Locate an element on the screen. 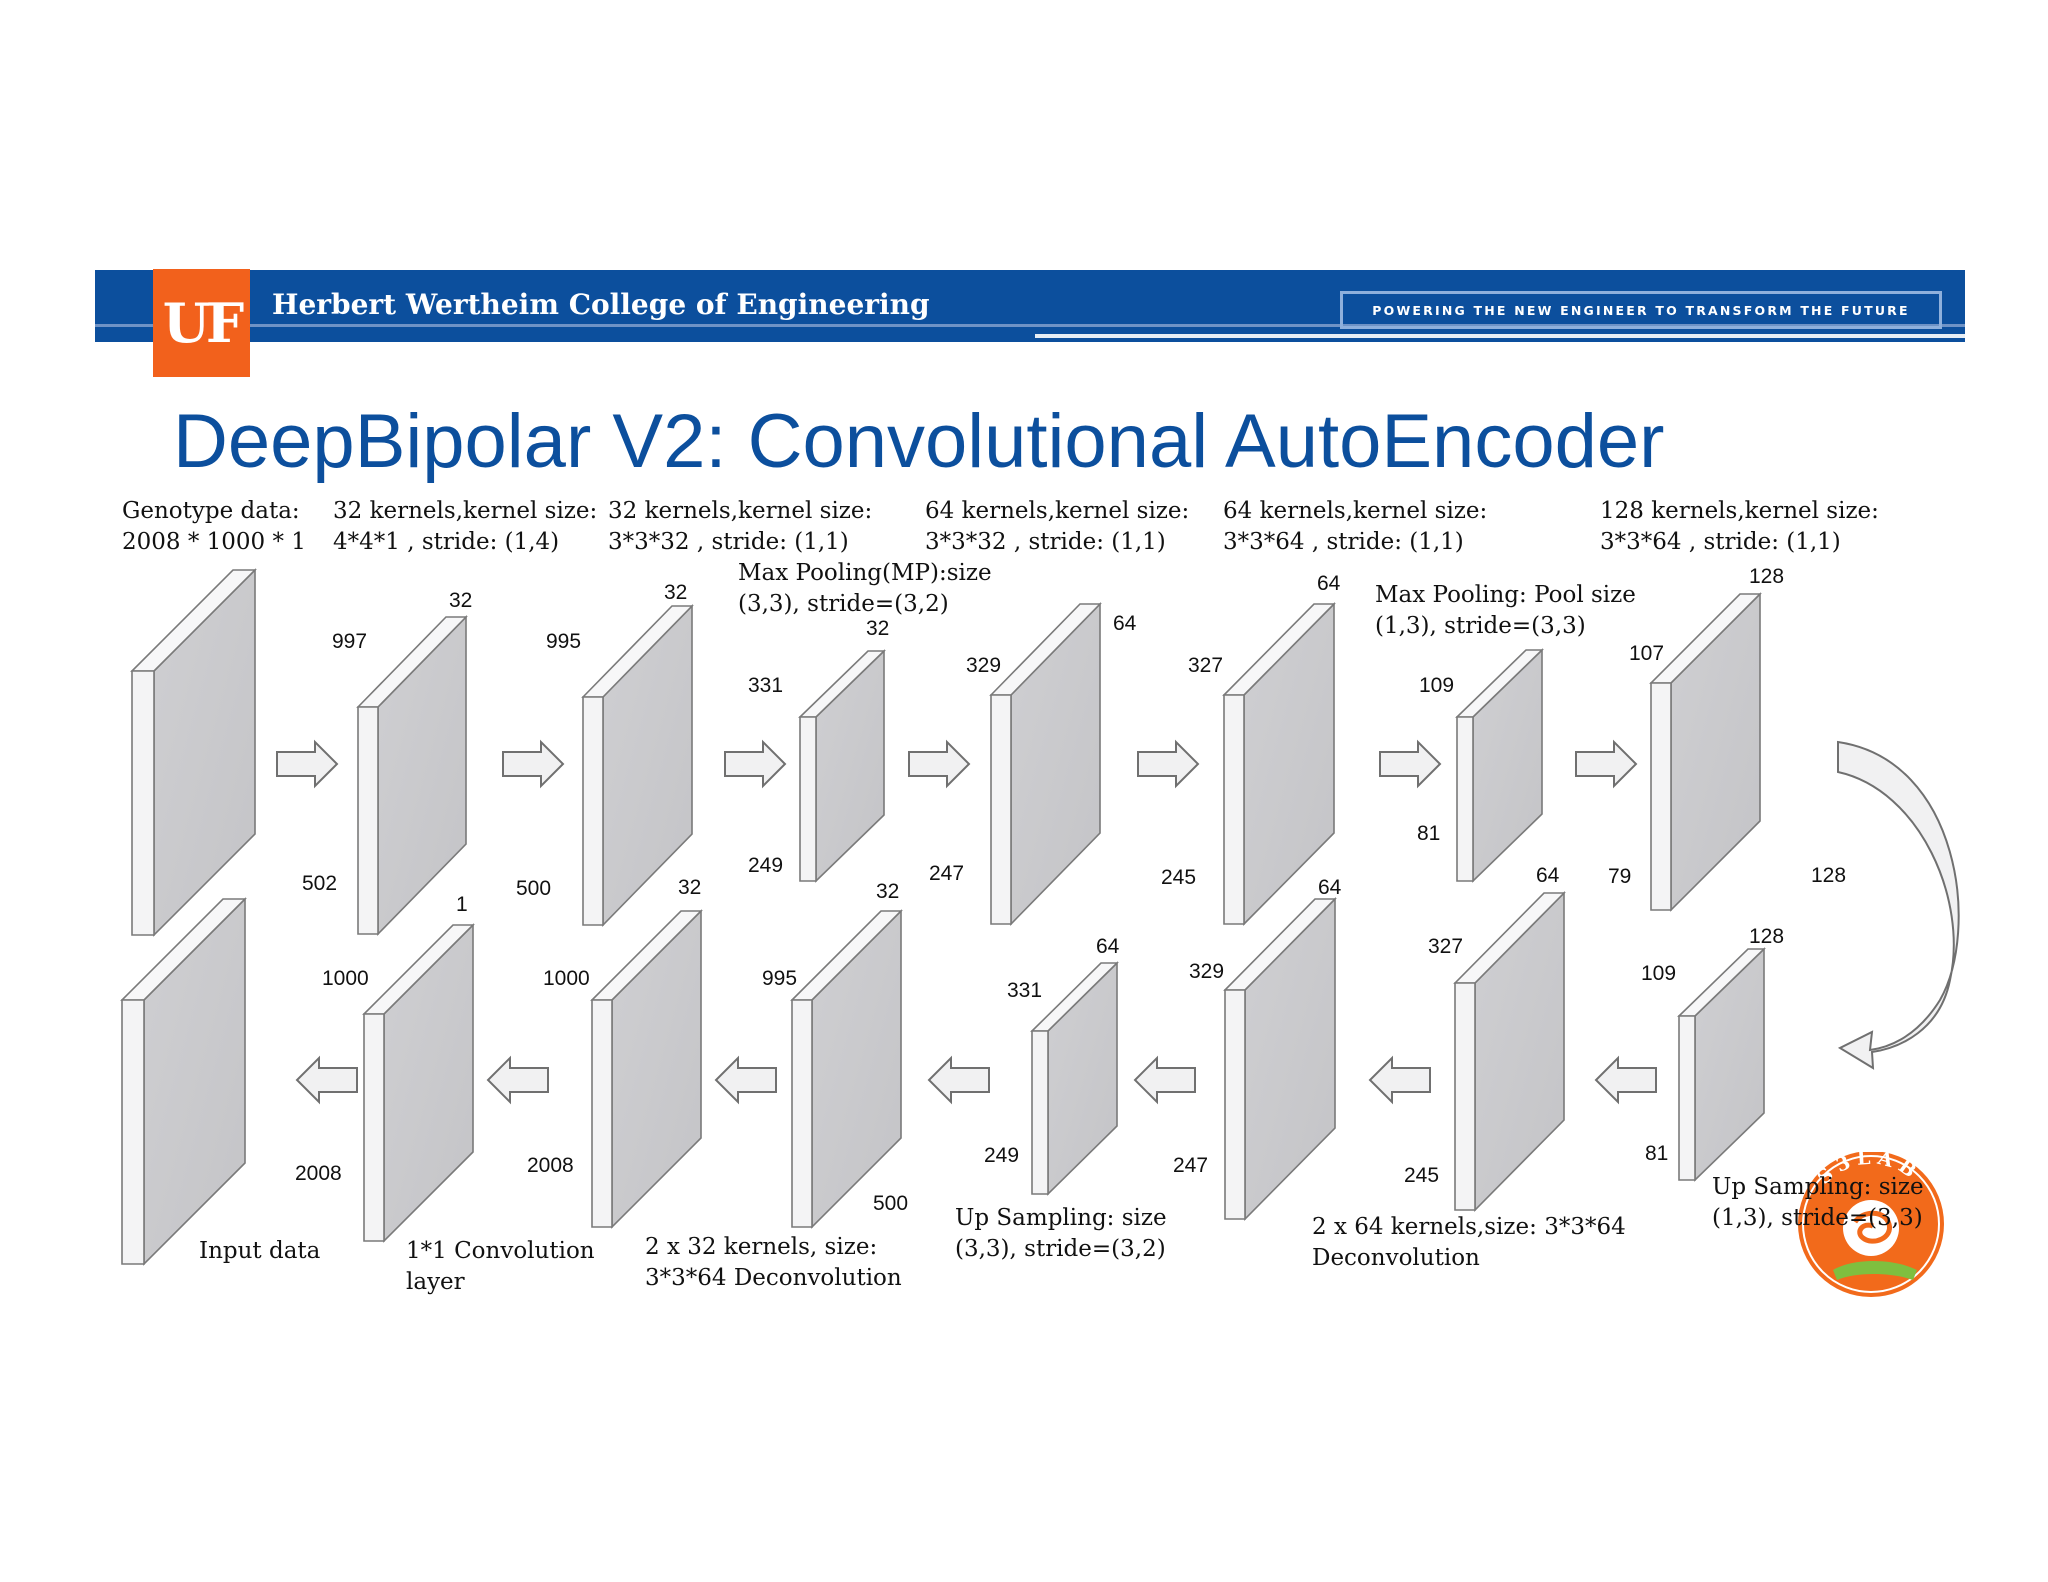 The height and width of the screenshot is (1582, 2048). s3lab-logo: S3LAB is located at coordinates (1871, 1224).